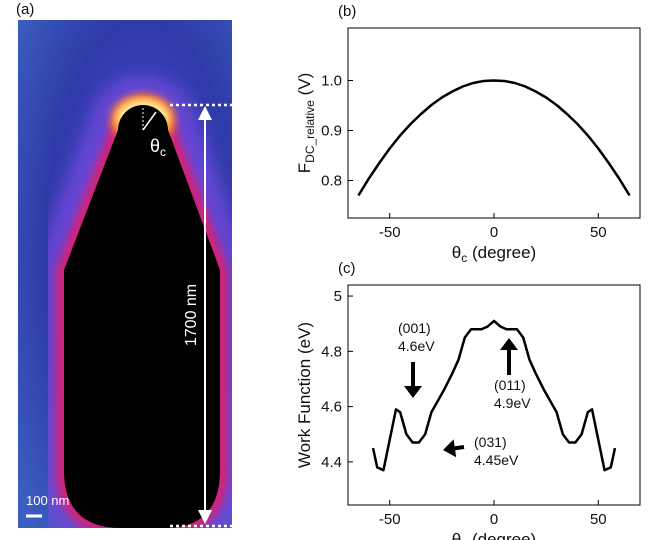 This screenshot has width=662, height=540. I want to click on y-tick-label: 4.6, so click(331, 407).